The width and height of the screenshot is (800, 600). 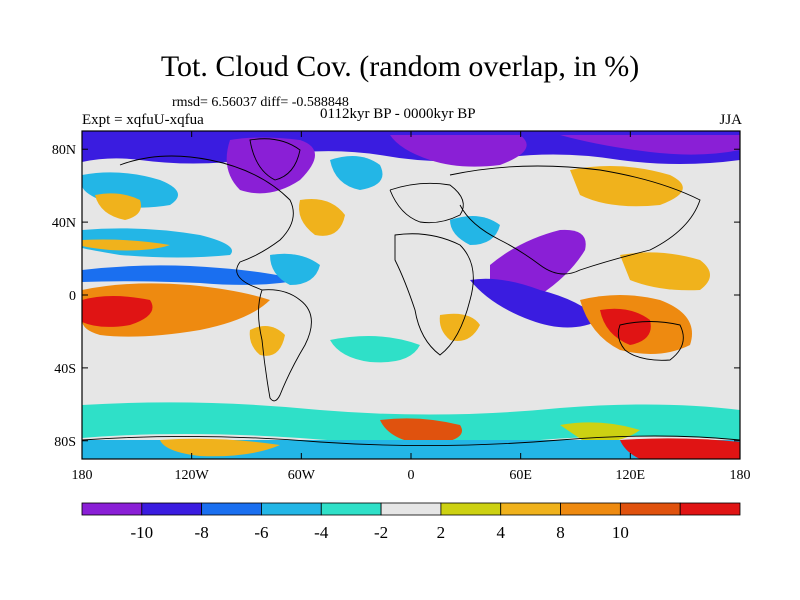 I want to click on period-label: 0112kyr BP - 0000kyr BP, so click(x=398, y=114).